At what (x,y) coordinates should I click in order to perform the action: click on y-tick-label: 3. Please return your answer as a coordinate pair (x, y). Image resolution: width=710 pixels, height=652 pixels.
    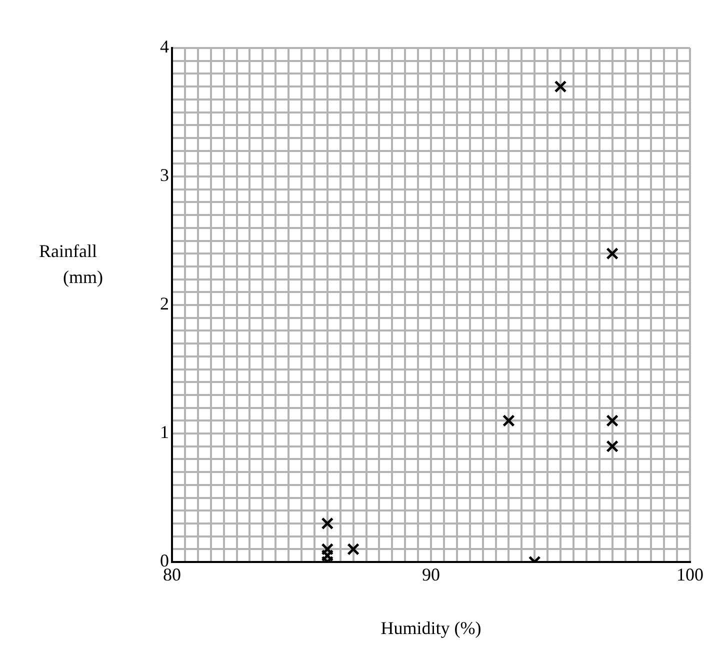
    Looking at the image, I should click on (164, 175).